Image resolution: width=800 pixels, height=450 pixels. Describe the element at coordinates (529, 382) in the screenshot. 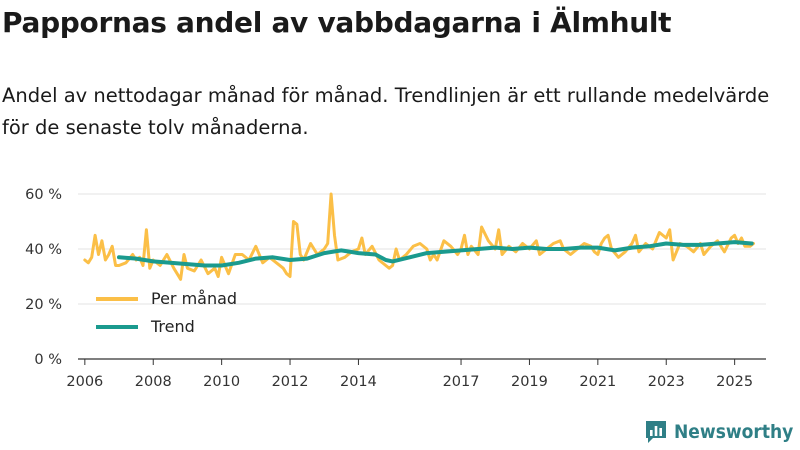

I see `x-tick-label: 2019` at that location.